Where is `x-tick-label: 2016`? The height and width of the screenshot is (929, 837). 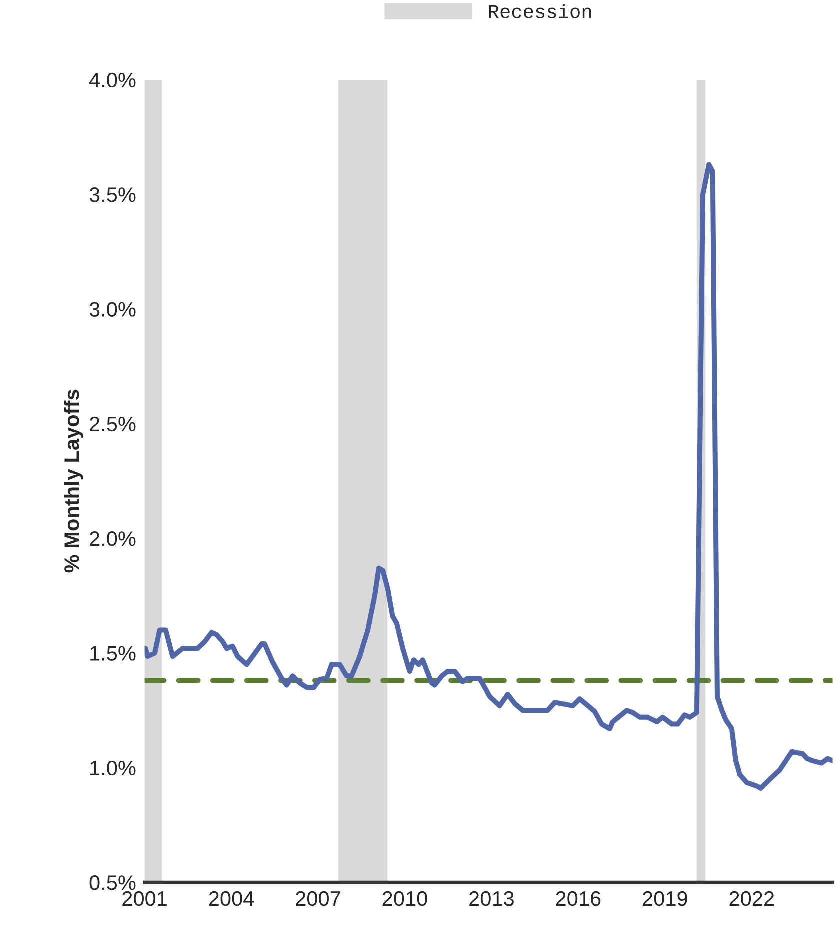
x-tick-label: 2016 is located at coordinates (578, 898).